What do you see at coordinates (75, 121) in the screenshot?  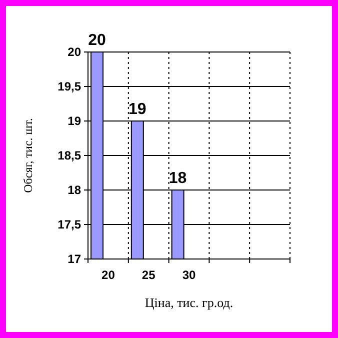 I see `y-tick-label: 19` at bounding box center [75, 121].